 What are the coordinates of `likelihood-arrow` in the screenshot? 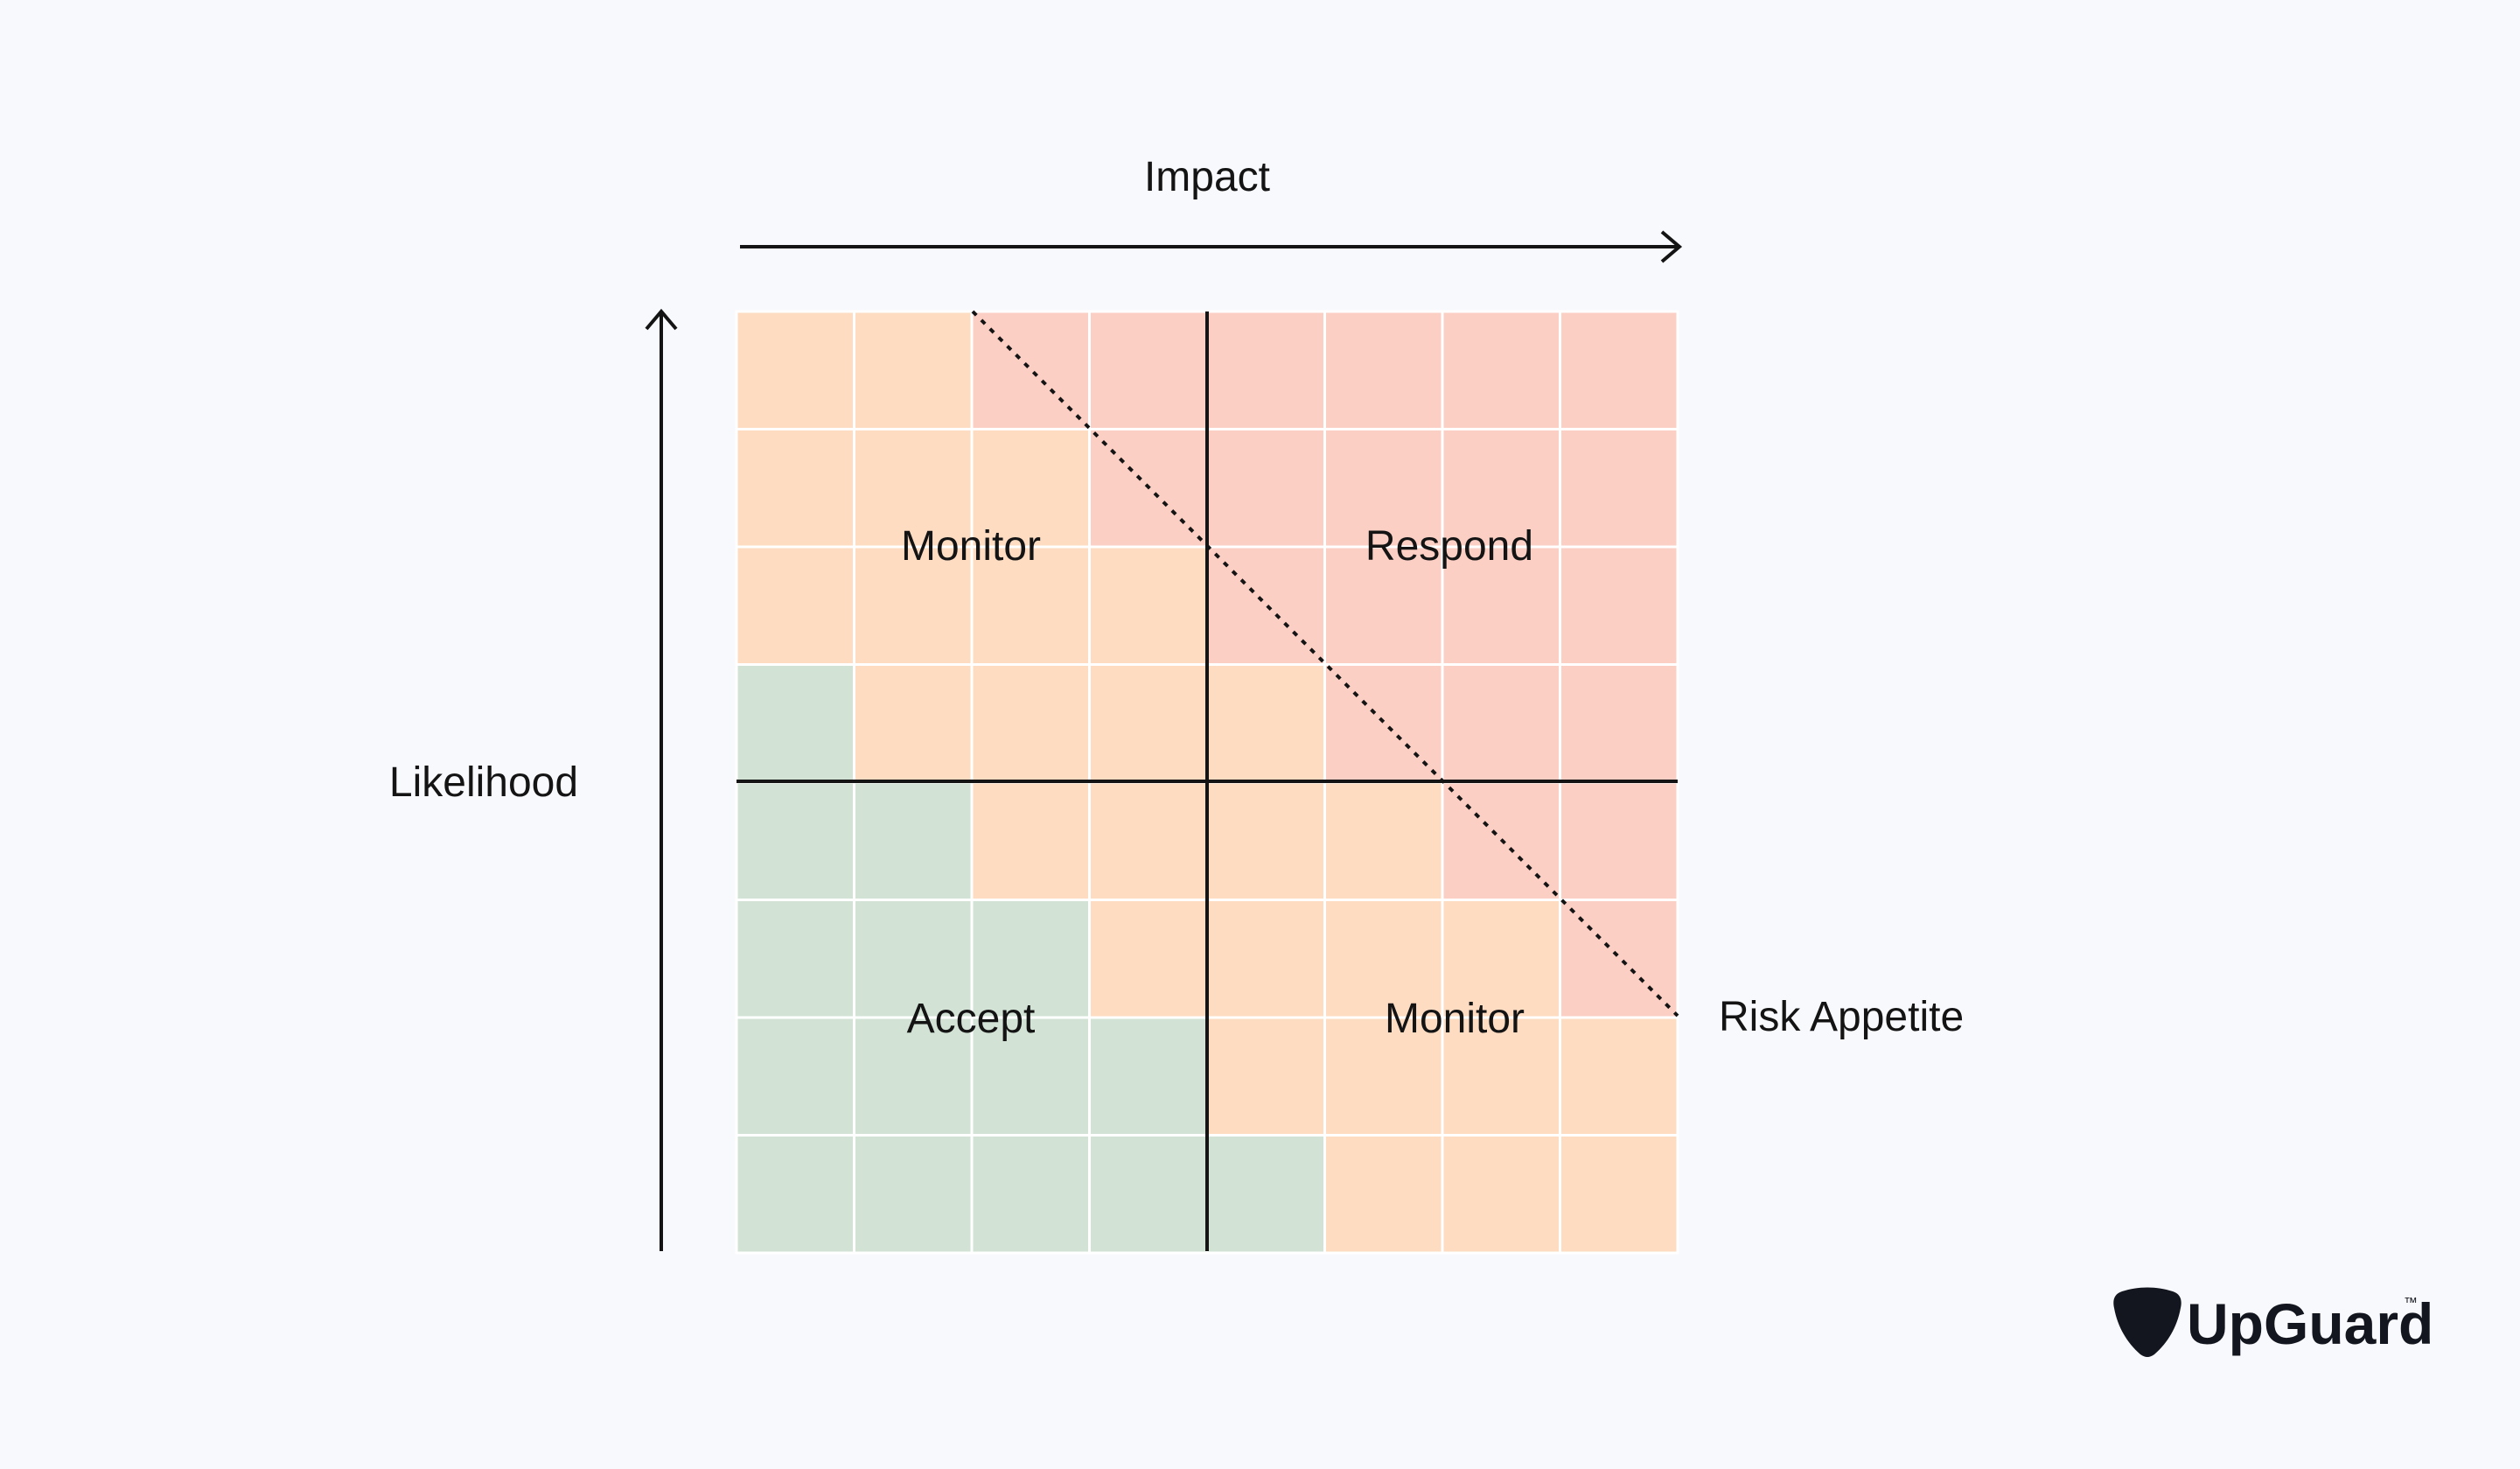 It's located at (661, 780).